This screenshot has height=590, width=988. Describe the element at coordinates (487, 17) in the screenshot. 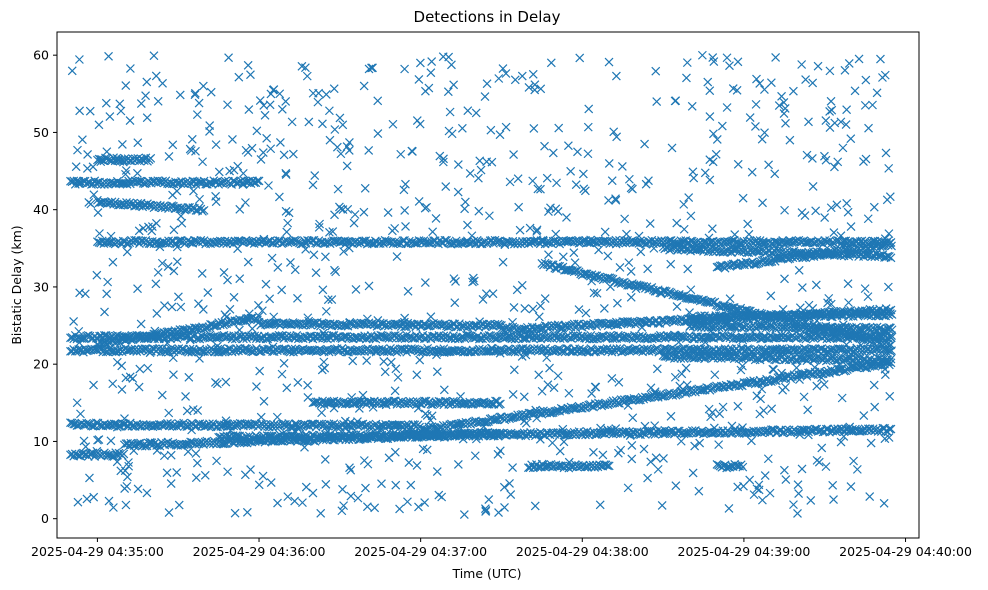

I see `chart-title: Detections in Delay` at that location.